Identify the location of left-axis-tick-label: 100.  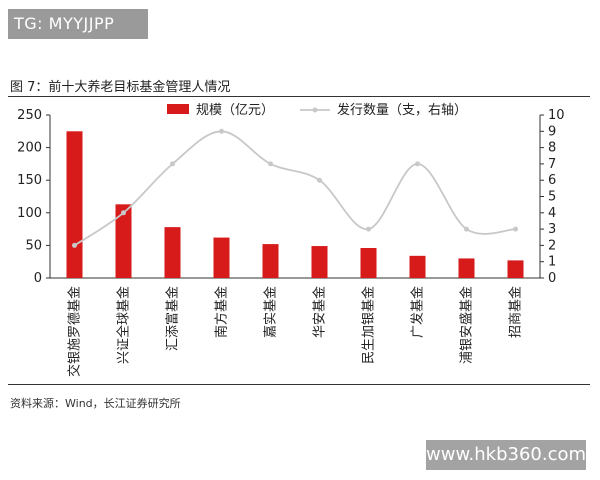
(29, 213).